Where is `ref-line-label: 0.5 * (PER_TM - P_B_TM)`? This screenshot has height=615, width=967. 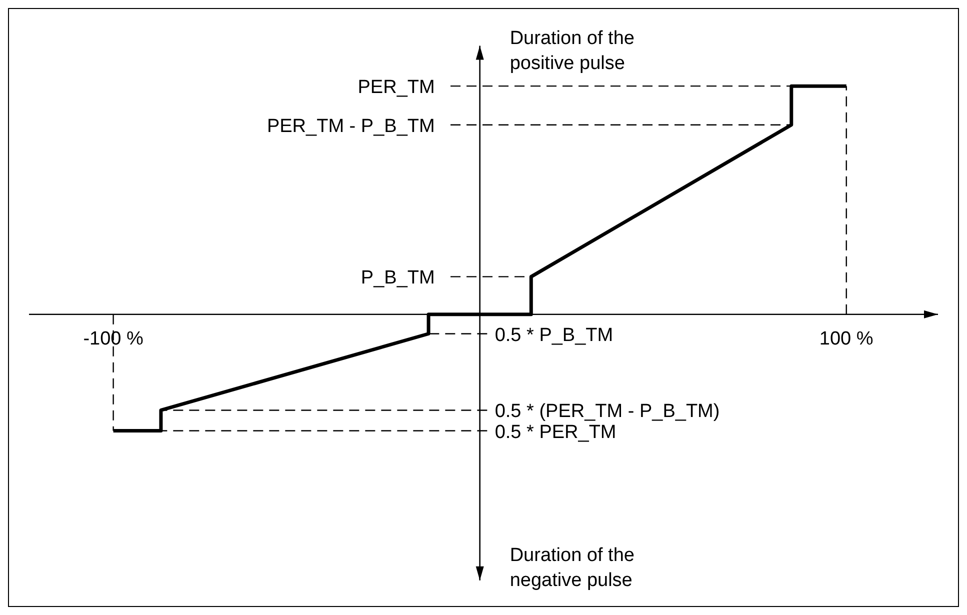 ref-line-label: 0.5 * (PER_TM - P_B_TM) is located at coordinates (607, 411).